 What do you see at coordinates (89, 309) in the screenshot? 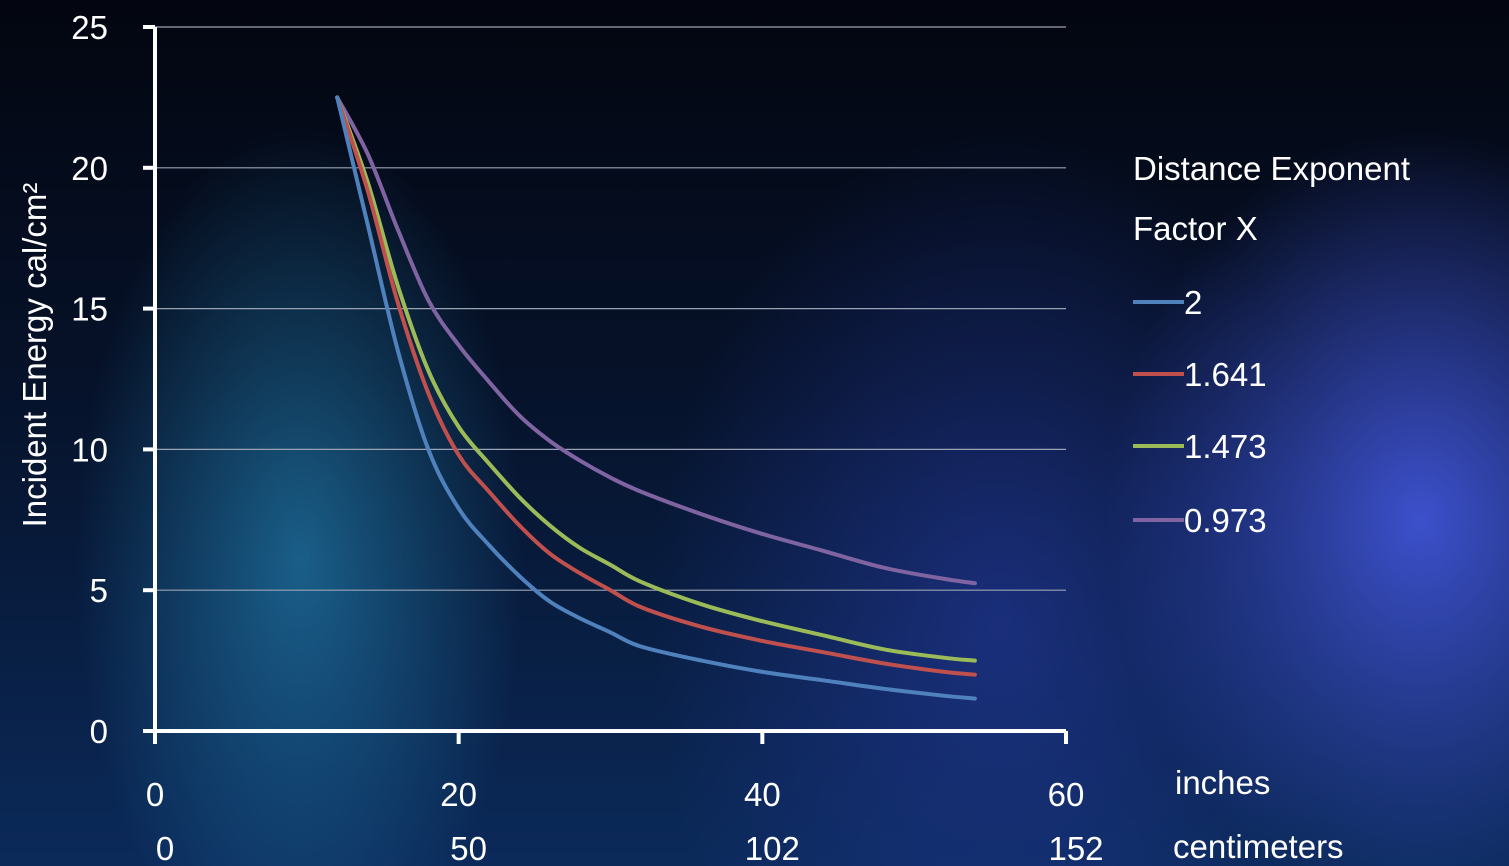
I see `y-tick-label-3: 15` at bounding box center [89, 309].